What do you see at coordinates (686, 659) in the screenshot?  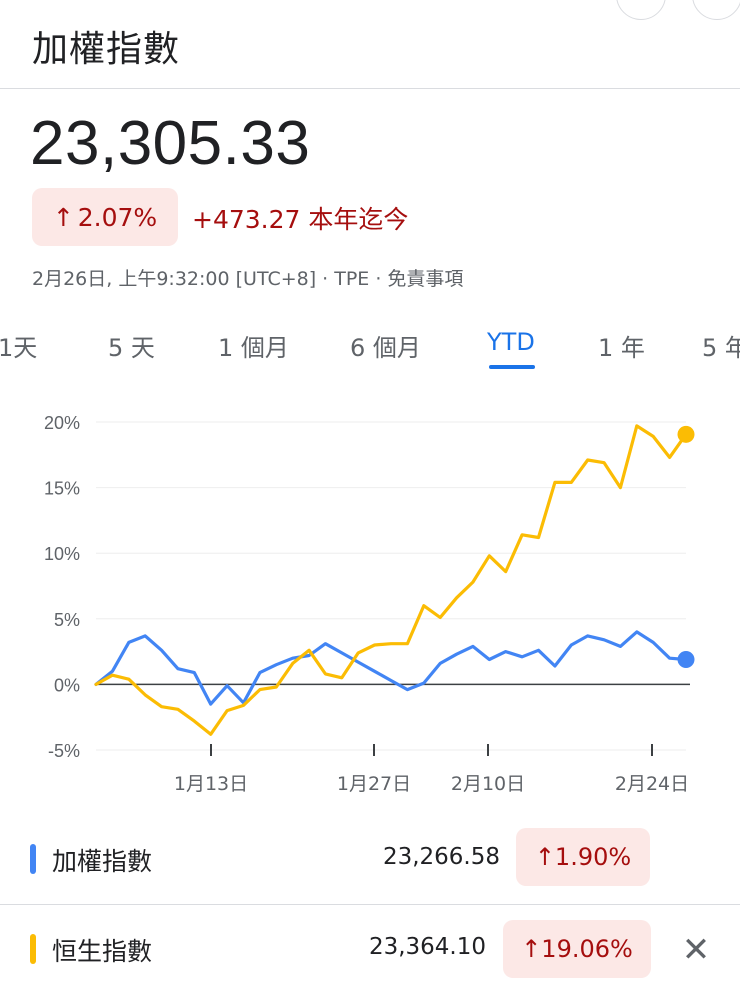 I see `series-end-point-taiex` at bounding box center [686, 659].